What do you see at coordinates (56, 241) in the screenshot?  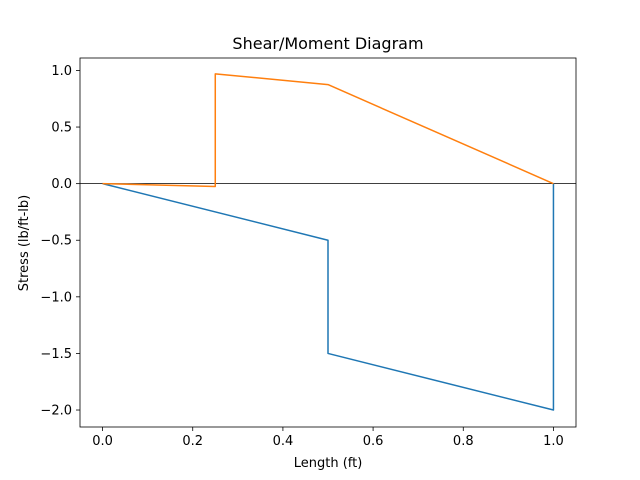 I see `y-tick-label-3: −0.5` at bounding box center [56, 241].